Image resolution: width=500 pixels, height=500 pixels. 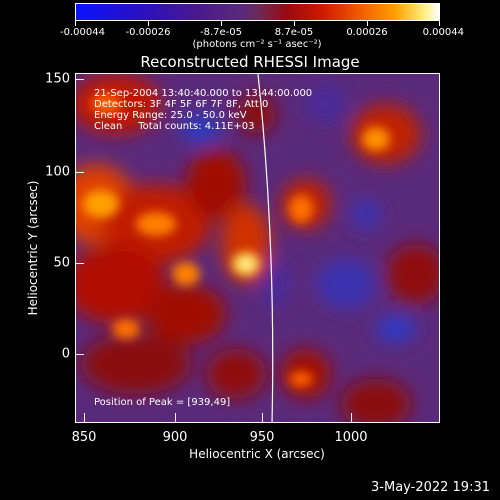 I want to click on x-tick-label: 850, so click(x=84, y=437).